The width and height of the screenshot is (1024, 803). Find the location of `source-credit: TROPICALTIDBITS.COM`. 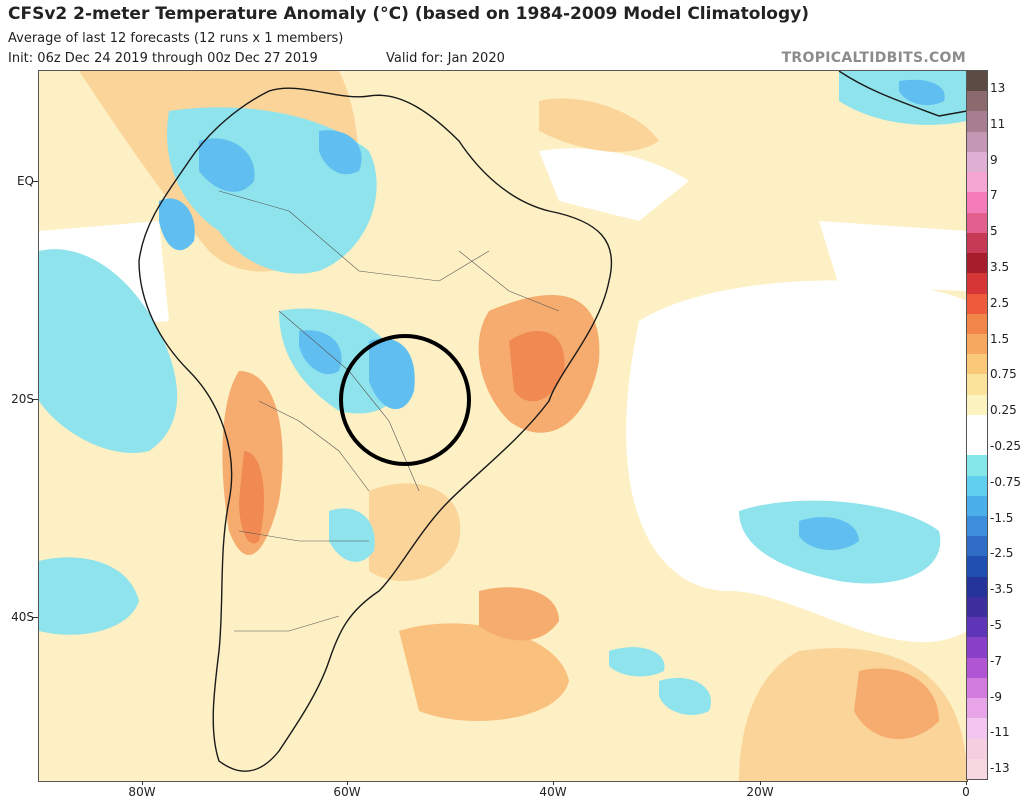

source-credit: TROPICALTIDBITS.COM is located at coordinates (873, 58).